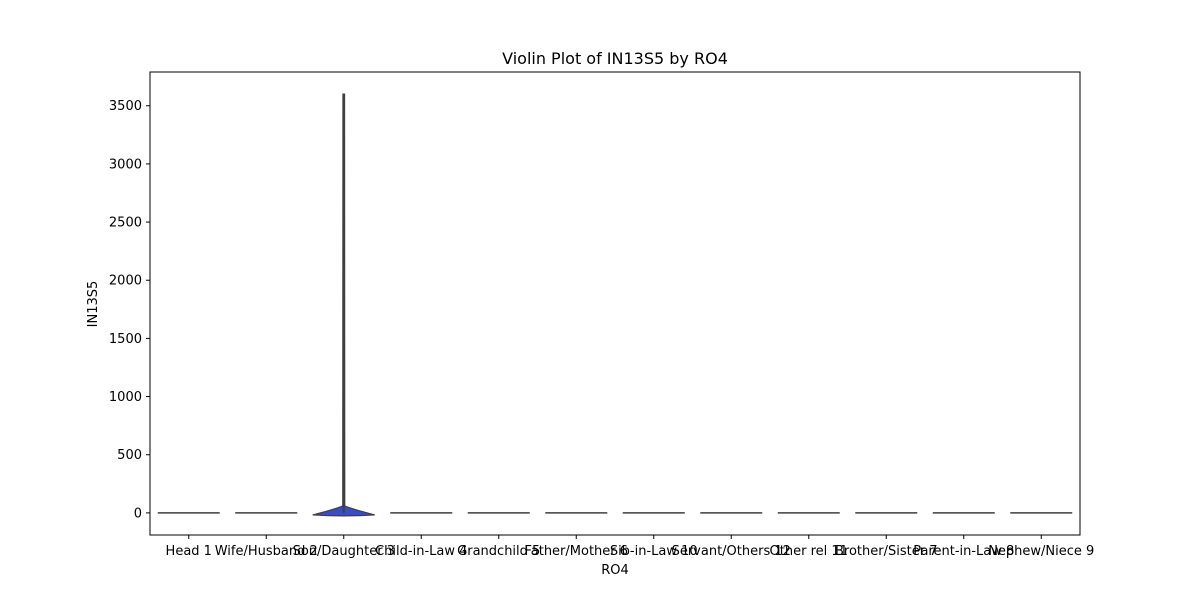  What do you see at coordinates (731, 551) in the screenshot?
I see `x-tick-label: Servant/Others 12` at bounding box center [731, 551].